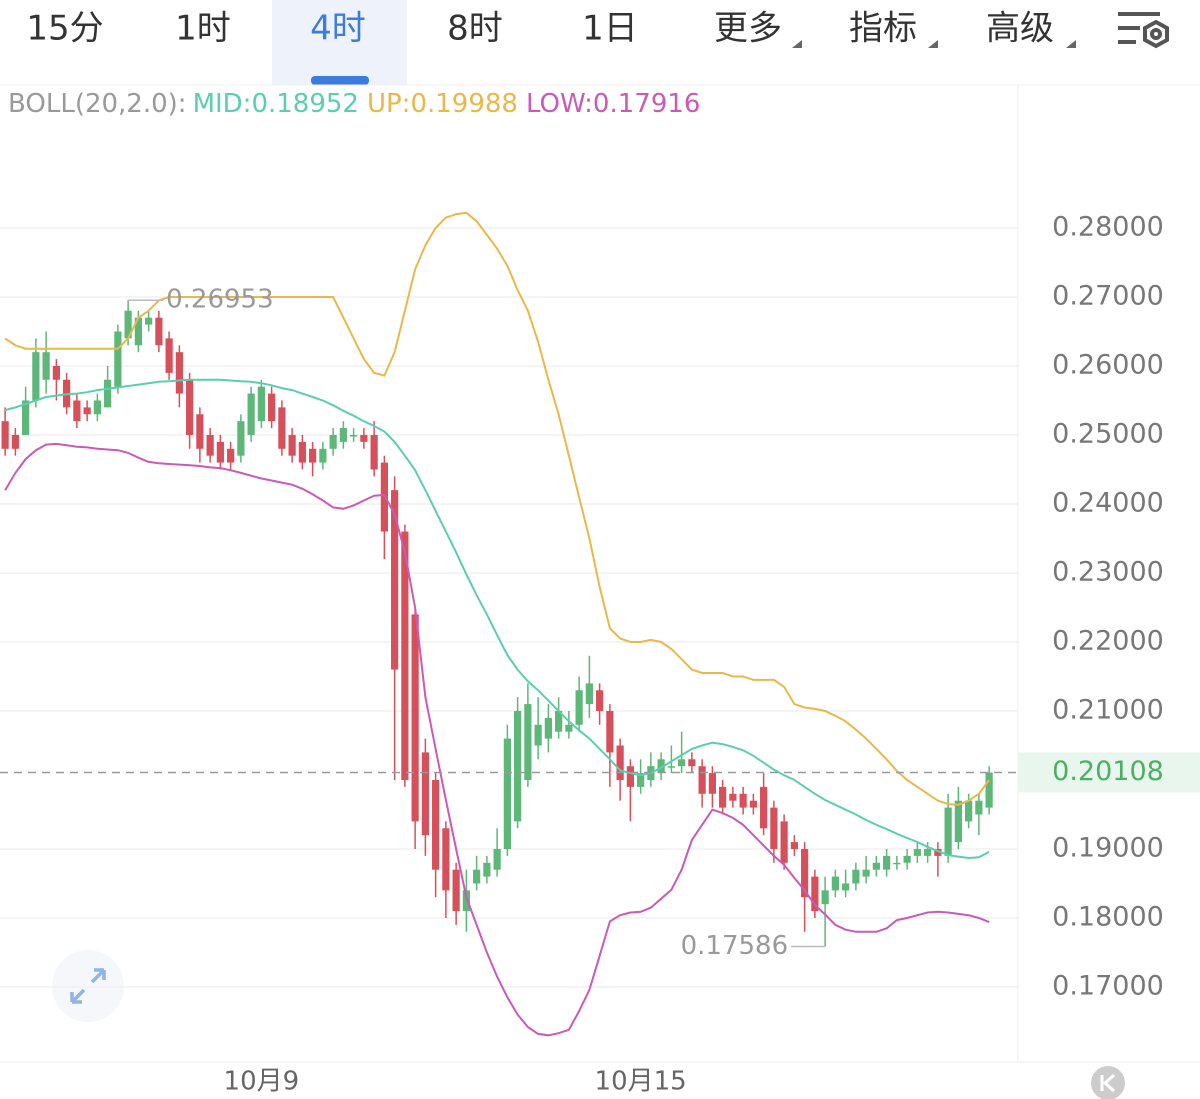  Describe the element at coordinates (97, 104) in the screenshot. I see `indicator-name: BOLL(20,2.0):` at that location.